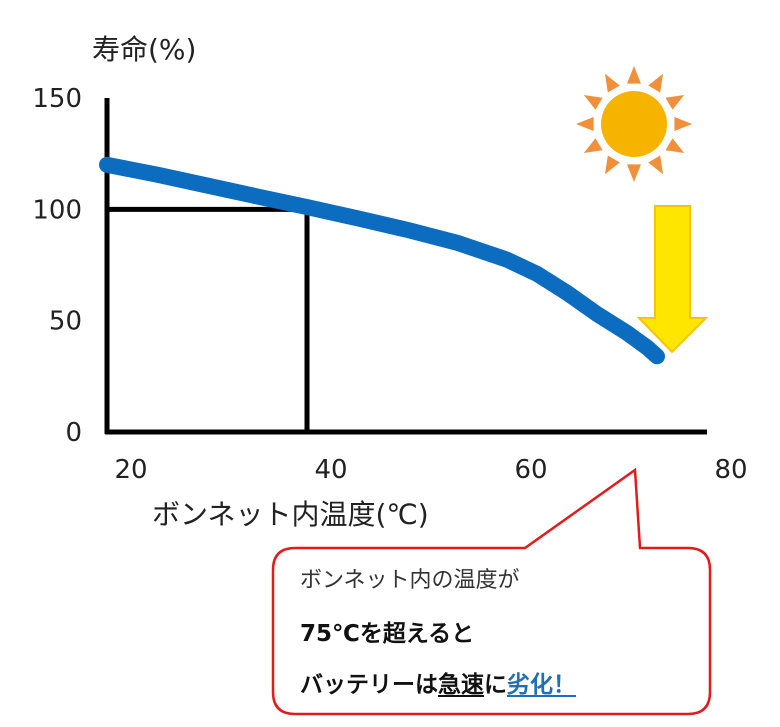  Describe the element at coordinates (130, 470) in the screenshot. I see `x-tick-label: 20` at that location.